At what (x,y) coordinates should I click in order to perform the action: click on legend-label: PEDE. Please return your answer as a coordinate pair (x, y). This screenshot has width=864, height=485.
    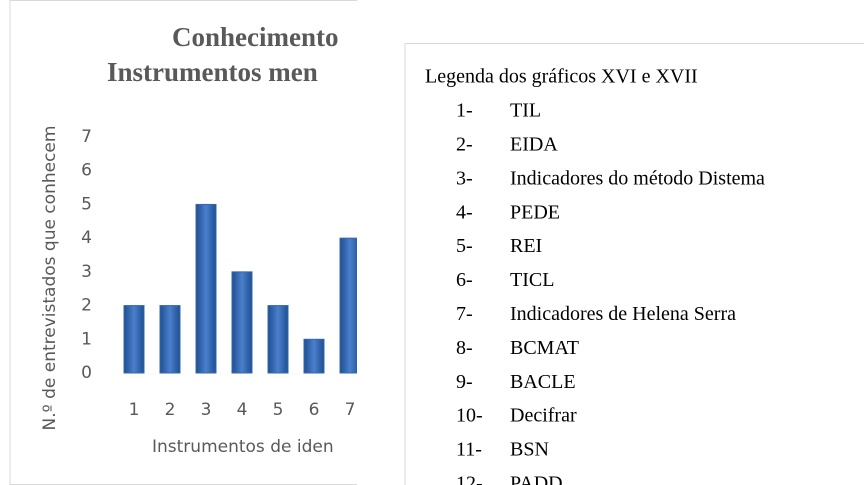
    Looking at the image, I should click on (535, 212).